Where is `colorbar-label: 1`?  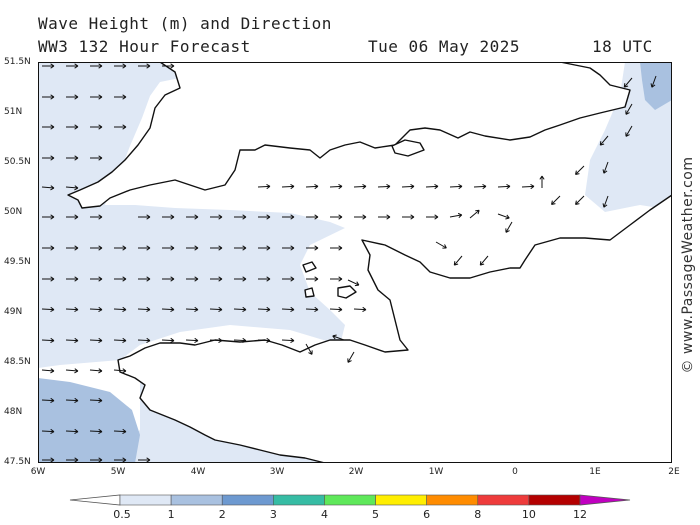 colorbar-label: 1 is located at coordinates (171, 514).